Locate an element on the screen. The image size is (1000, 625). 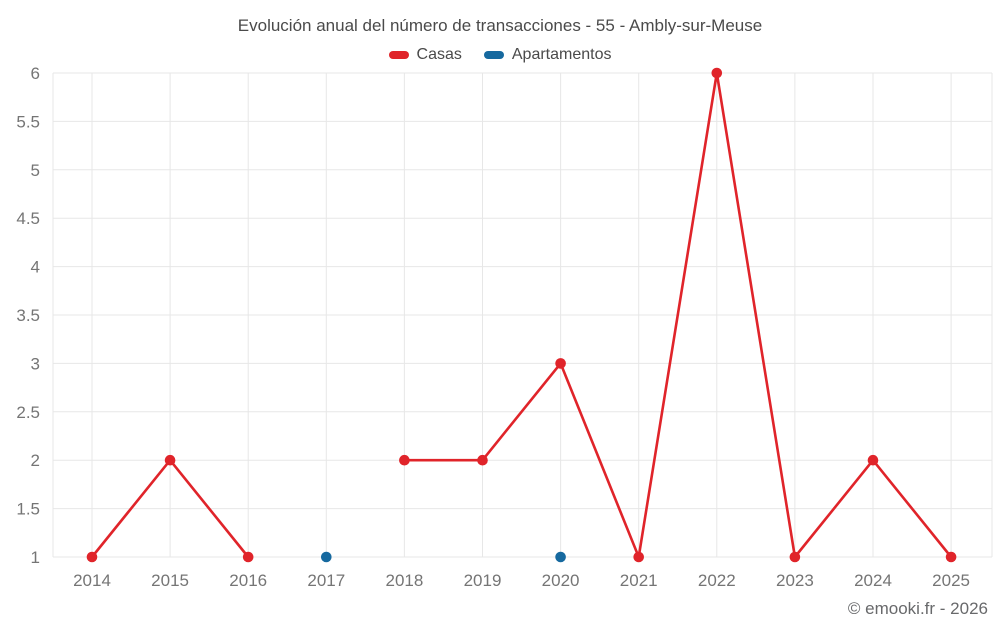
x-axis-tick-label: 2020 is located at coordinates (561, 580).